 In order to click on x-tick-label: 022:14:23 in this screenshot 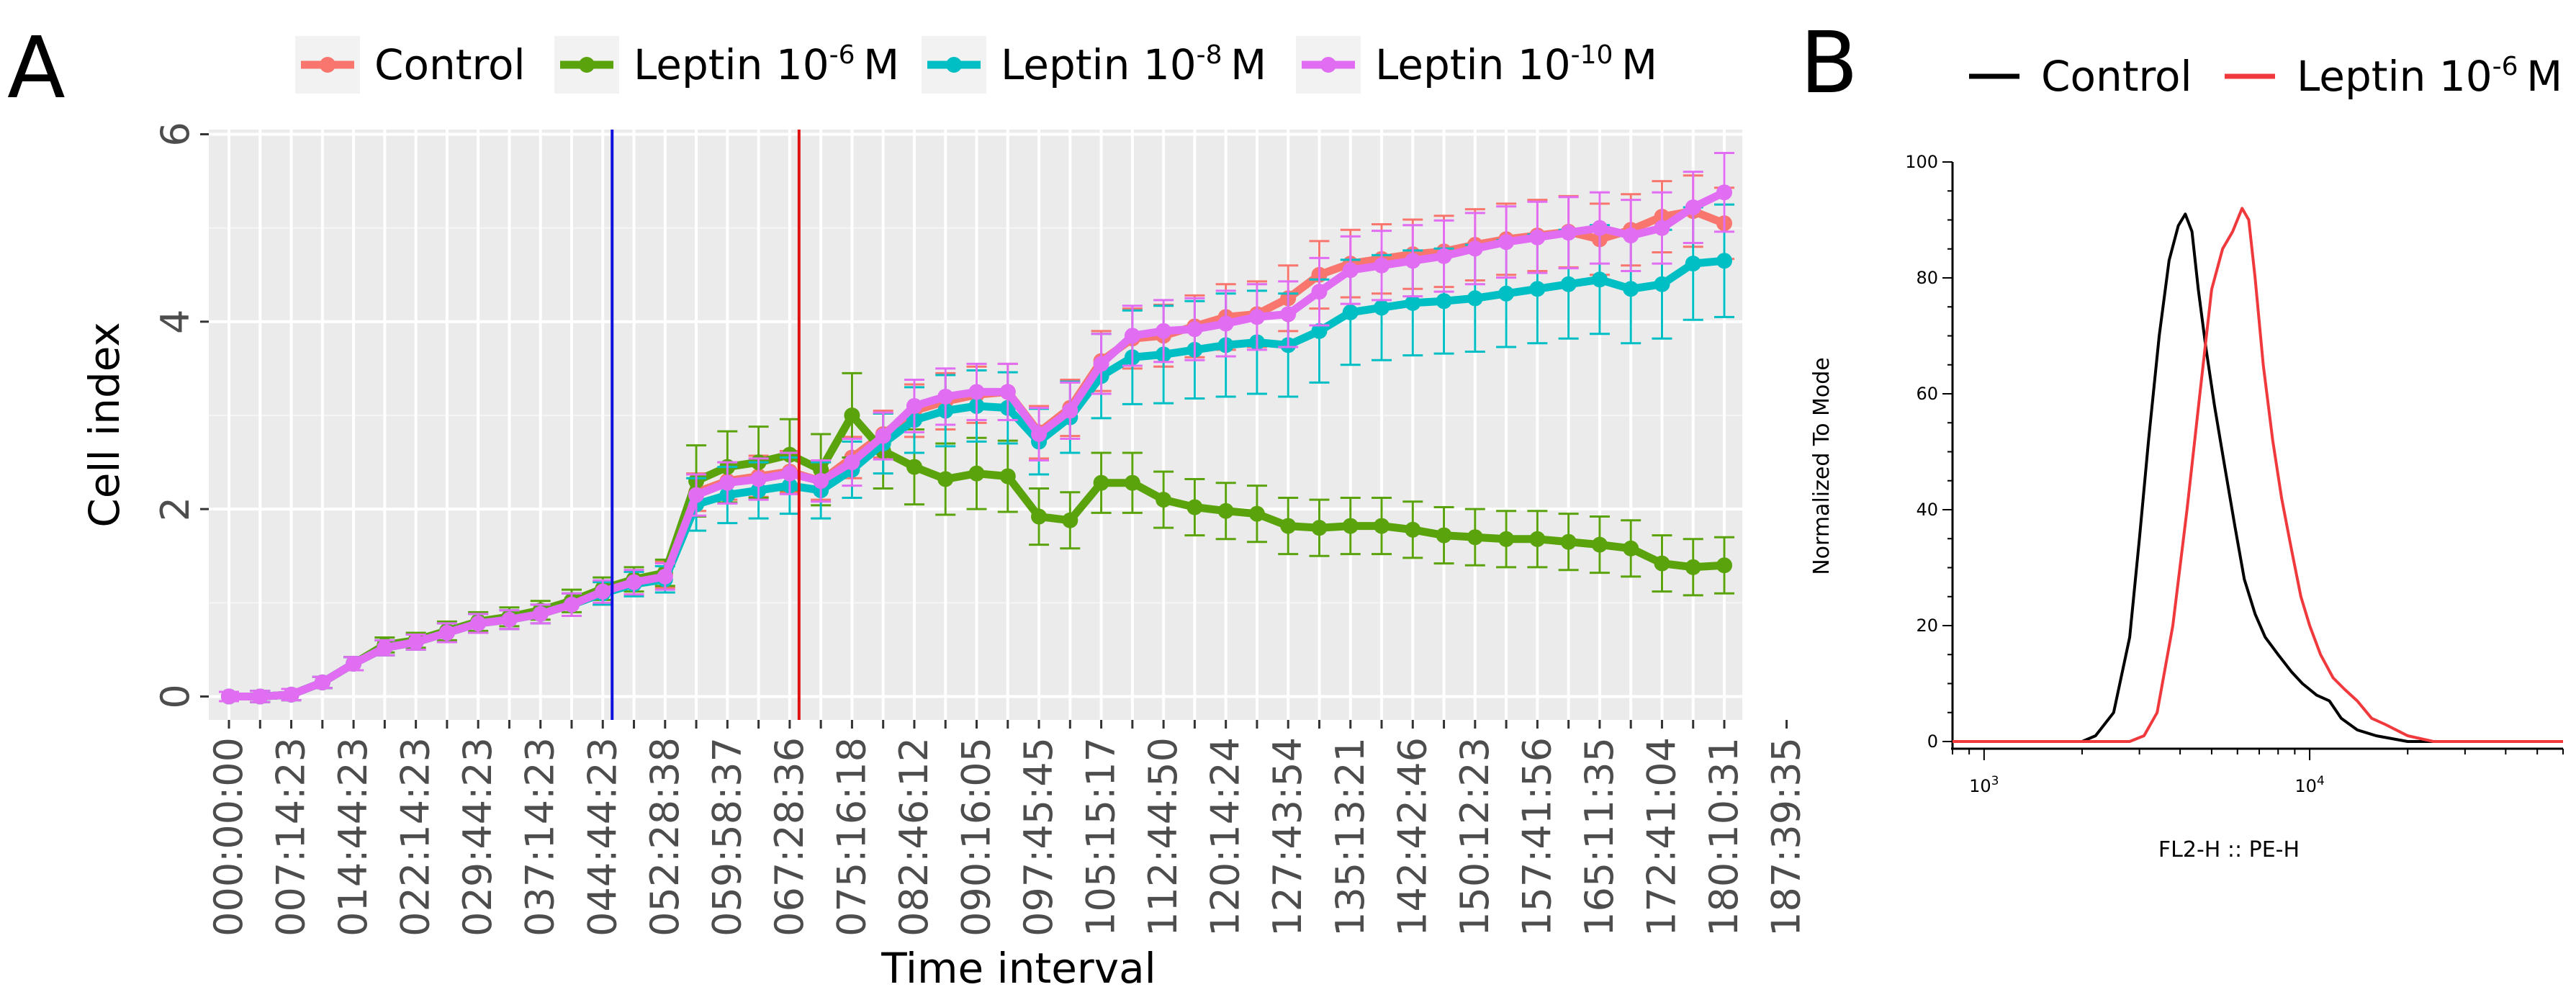, I will do `click(415, 837)`.